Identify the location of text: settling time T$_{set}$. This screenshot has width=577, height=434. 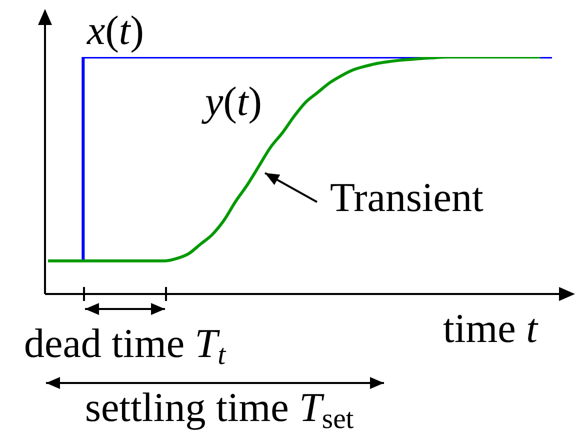
(219, 409).